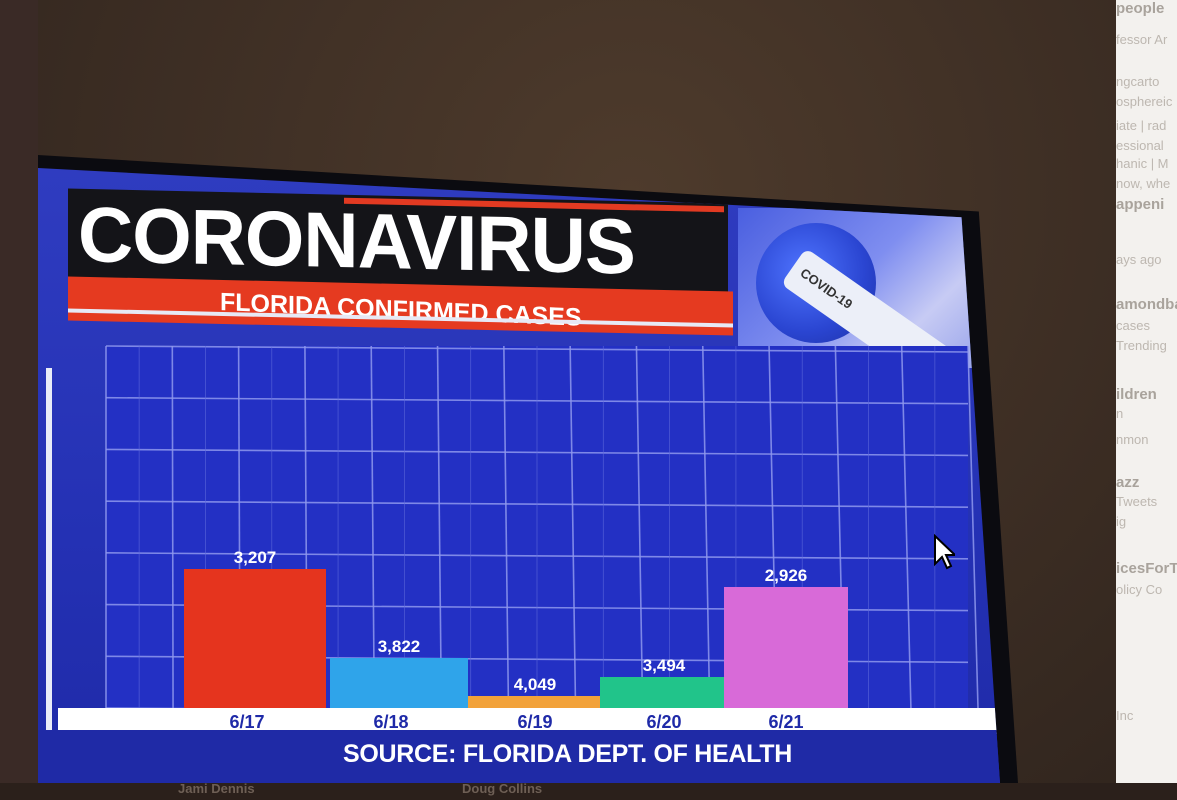  Describe the element at coordinates (785, 722) in the screenshot. I see `x-tick-label: 6/21` at that location.